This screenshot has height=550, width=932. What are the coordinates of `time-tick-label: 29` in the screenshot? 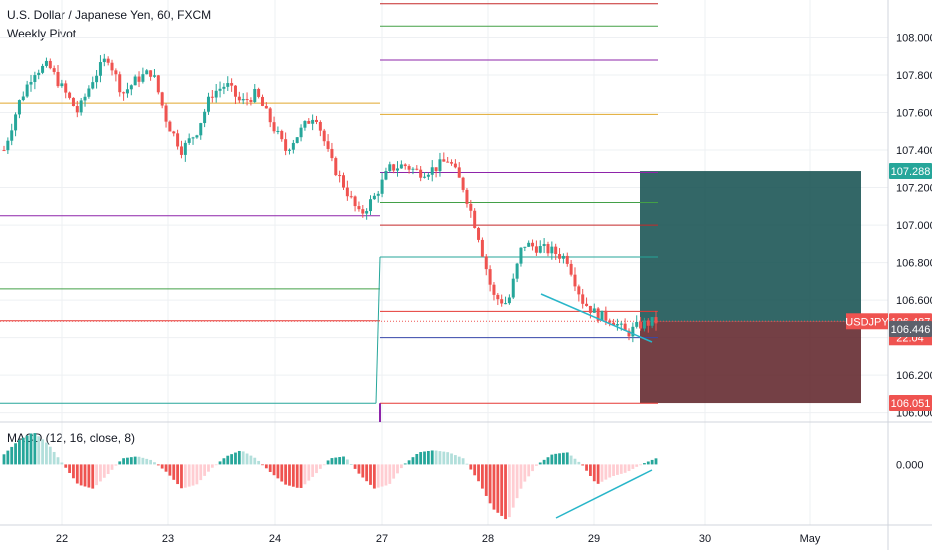 It's located at (594, 539).